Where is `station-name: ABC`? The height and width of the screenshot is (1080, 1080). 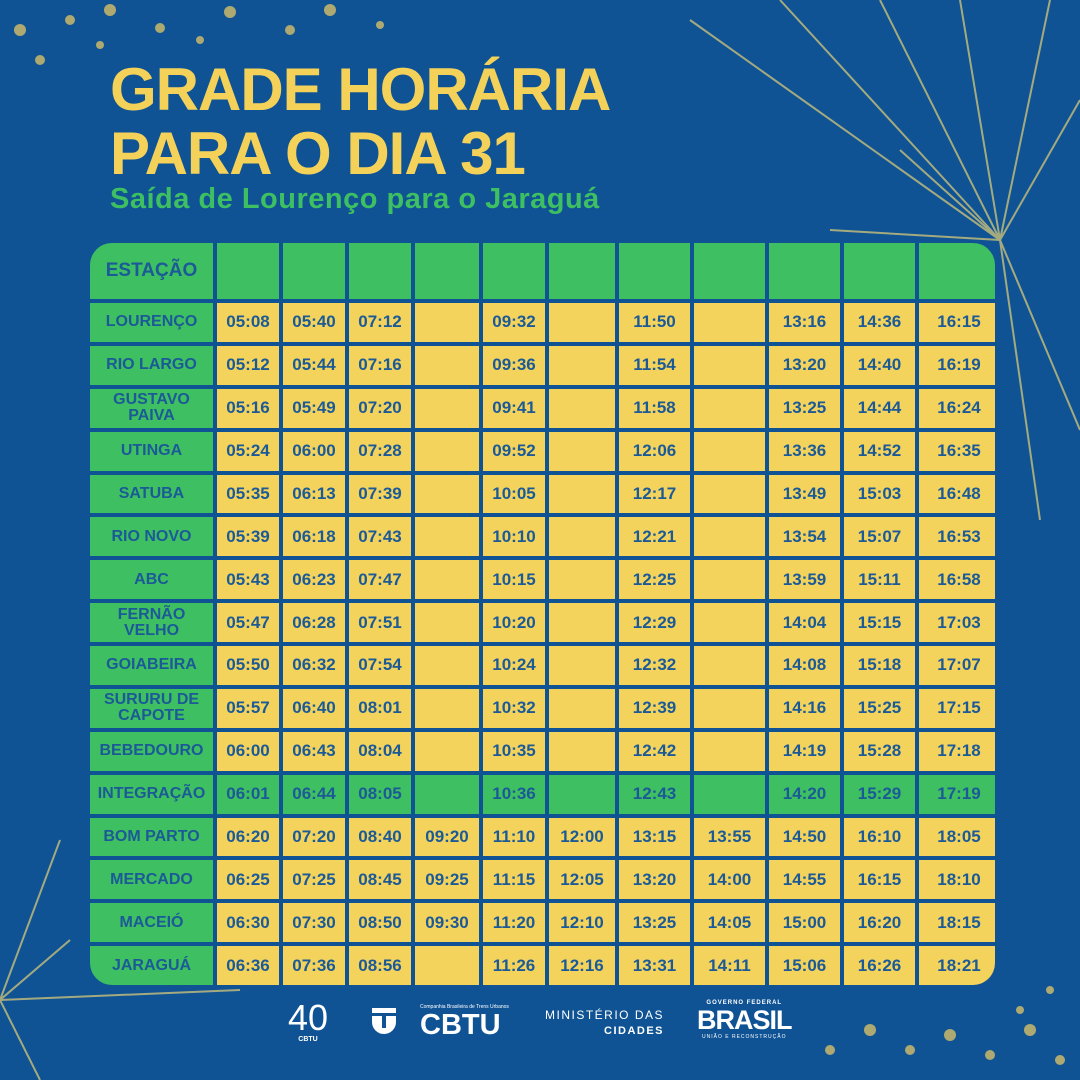 station-name: ABC is located at coordinates (151, 580).